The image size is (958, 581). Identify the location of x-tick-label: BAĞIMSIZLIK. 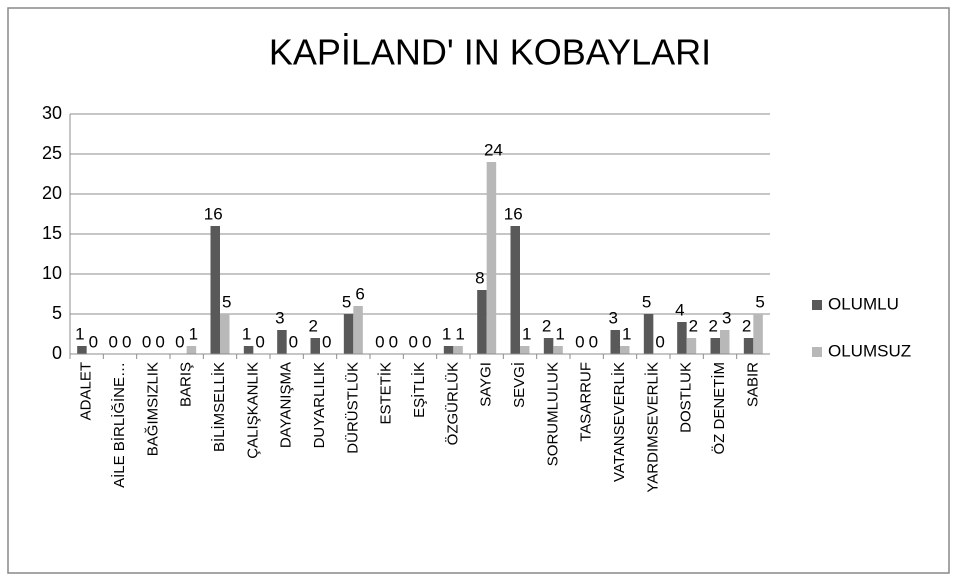
(152, 409).